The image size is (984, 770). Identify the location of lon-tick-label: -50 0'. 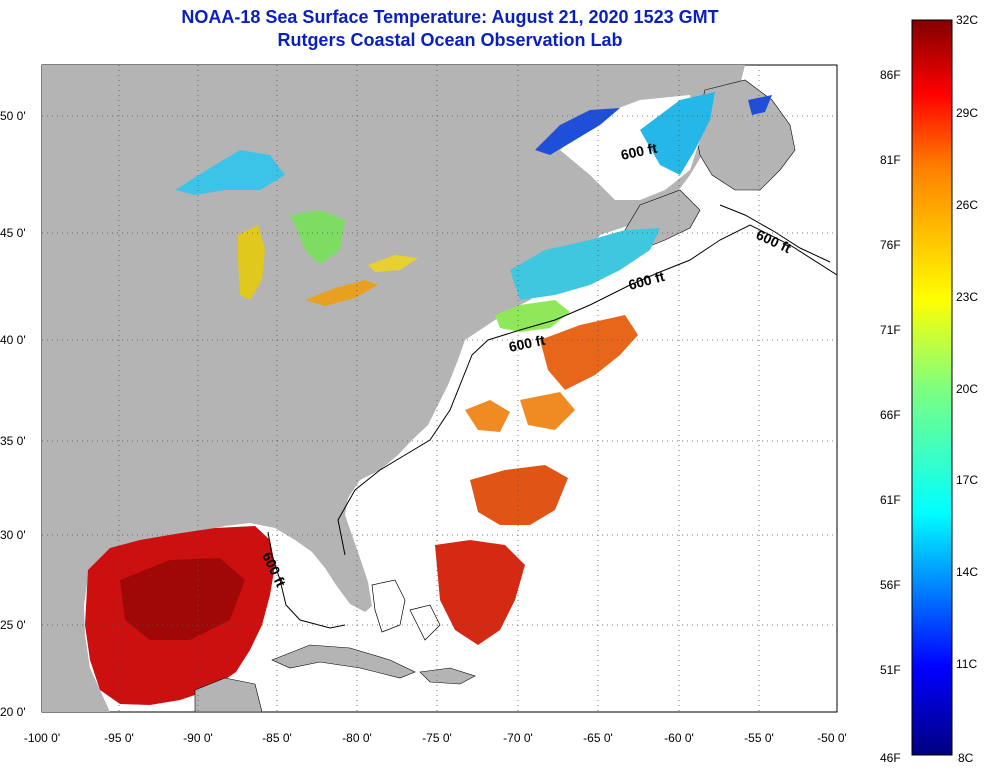
(832, 738).